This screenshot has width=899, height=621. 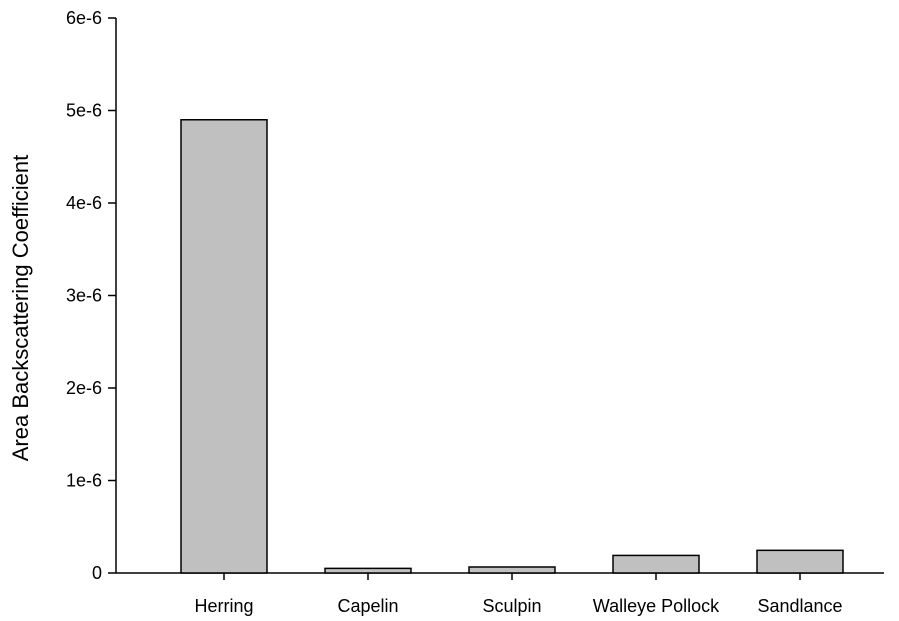 What do you see at coordinates (97, 573) in the screenshot?
I see `y-tick-label: 0` at bounding box center [97, 573].